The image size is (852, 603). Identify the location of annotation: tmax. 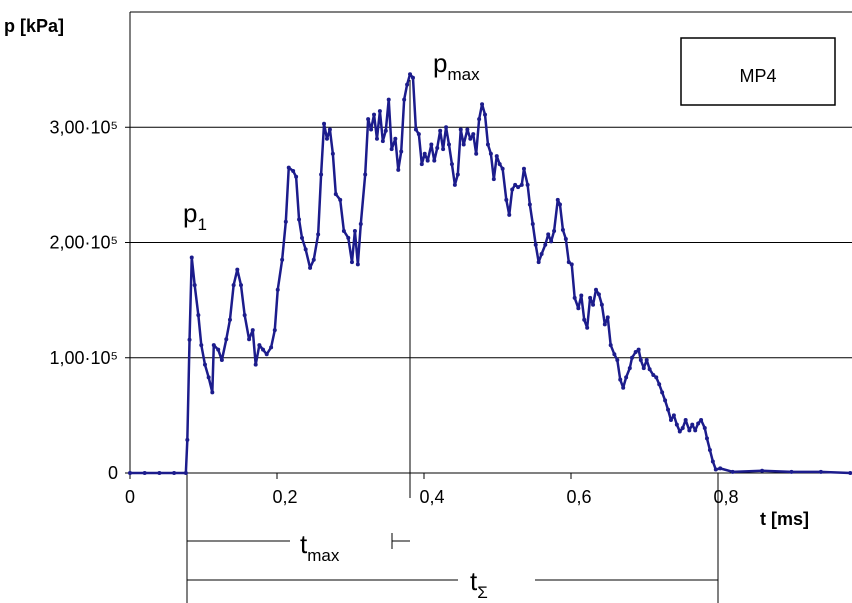
(320, 547).